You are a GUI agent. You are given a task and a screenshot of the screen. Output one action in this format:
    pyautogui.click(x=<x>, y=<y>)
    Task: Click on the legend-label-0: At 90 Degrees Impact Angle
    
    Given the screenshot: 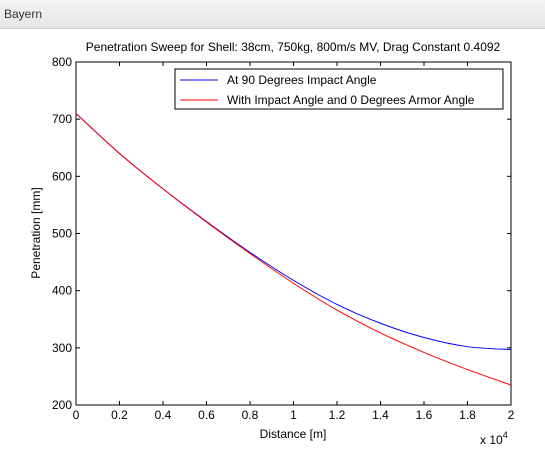 What is the action you would take?
    pyautogui.click(x=302, y=80)
    